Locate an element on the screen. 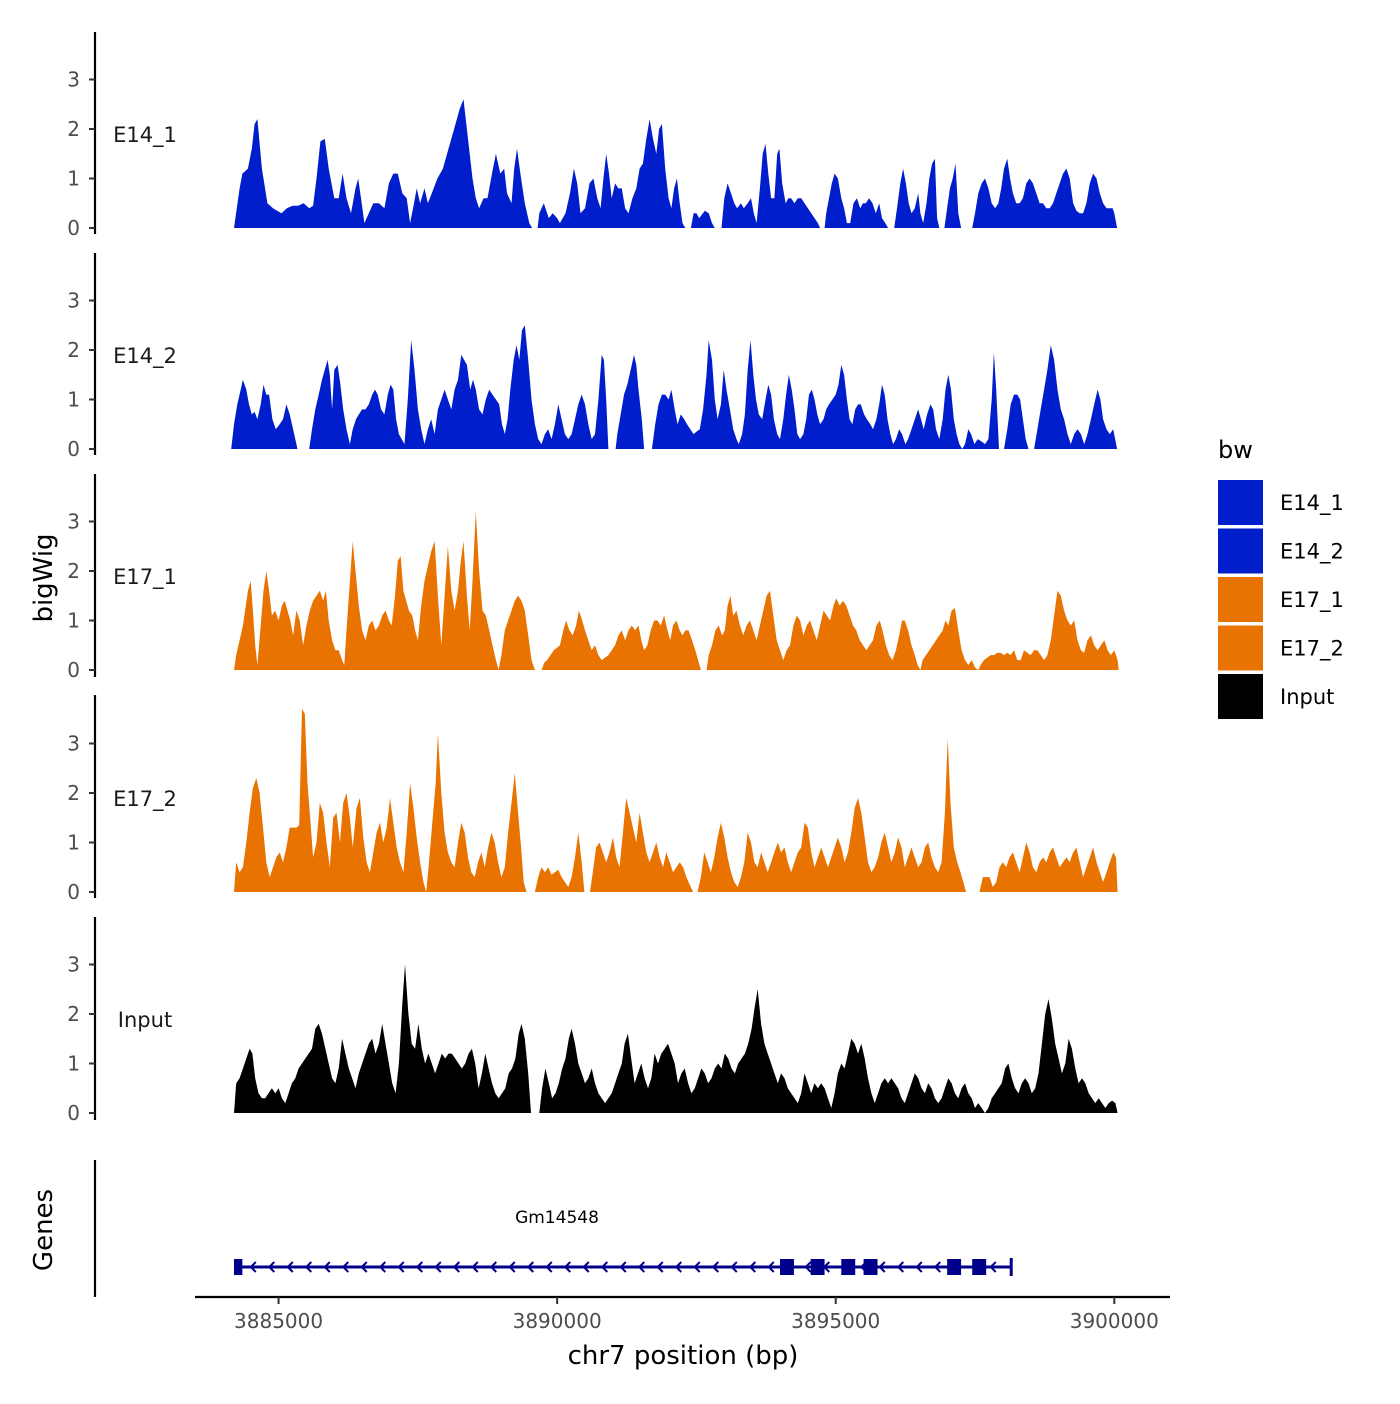 The height and width of the screenshot is (1404, 1400). legend-item: E14_2 is located at coordinates (1281, 551).